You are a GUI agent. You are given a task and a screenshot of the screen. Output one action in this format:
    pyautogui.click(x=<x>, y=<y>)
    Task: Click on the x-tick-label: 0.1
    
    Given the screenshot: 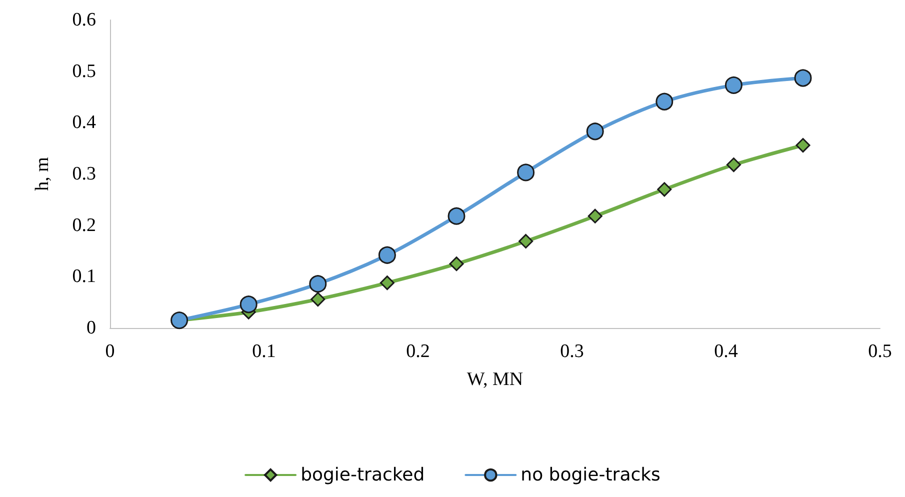 What is the action you would take?
    pyautogui.click(x=264, y=351)
    